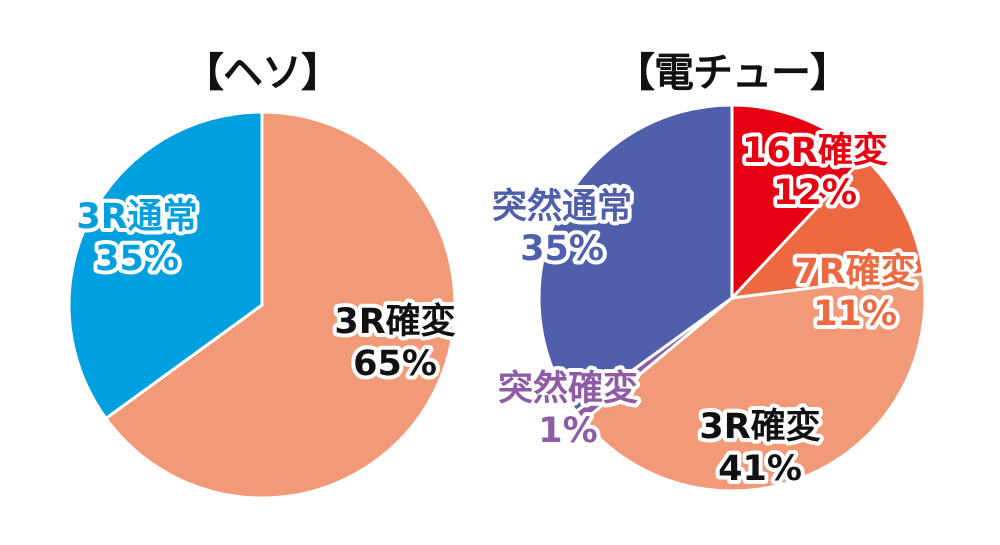  Describe the element at coordinates (815, 150) in the screenshot. I see `pie-1-slice-0-name: 16R確変` at that location.